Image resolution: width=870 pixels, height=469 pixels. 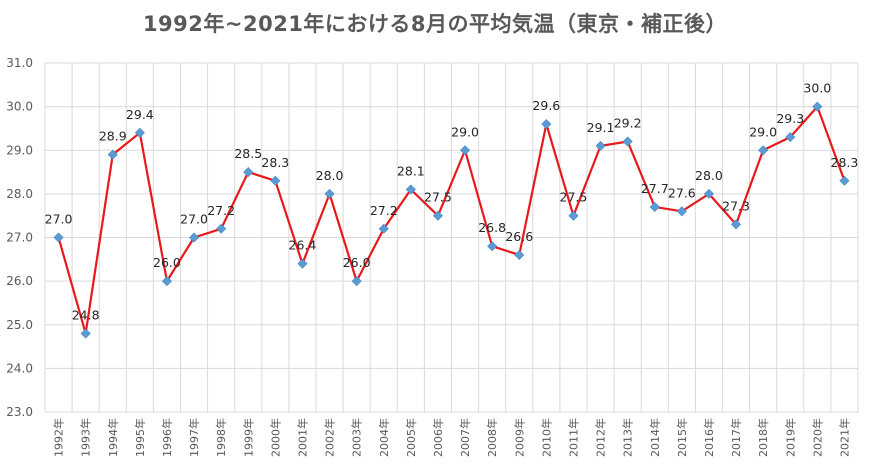 What do you see at coordinates (709, 437) in the screenshot?
I see `x-tick-label: 2016年` at bounding box center [709, 437].